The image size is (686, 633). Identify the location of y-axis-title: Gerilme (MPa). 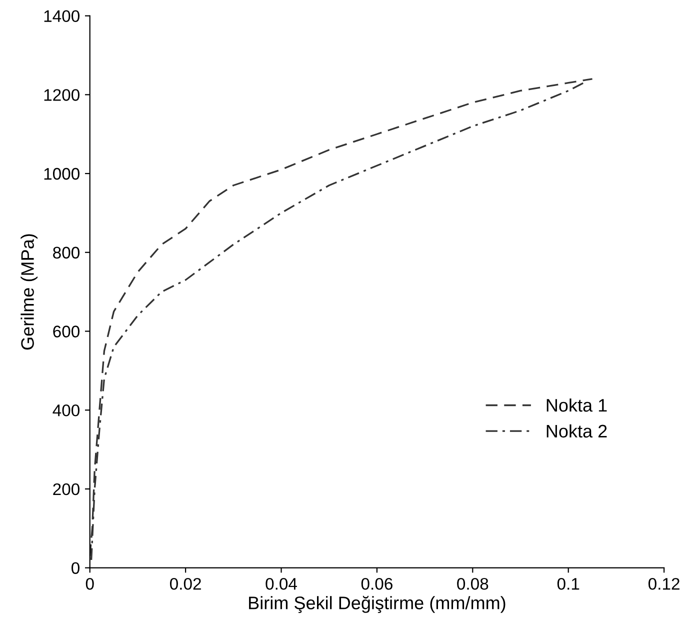
(29, 292).